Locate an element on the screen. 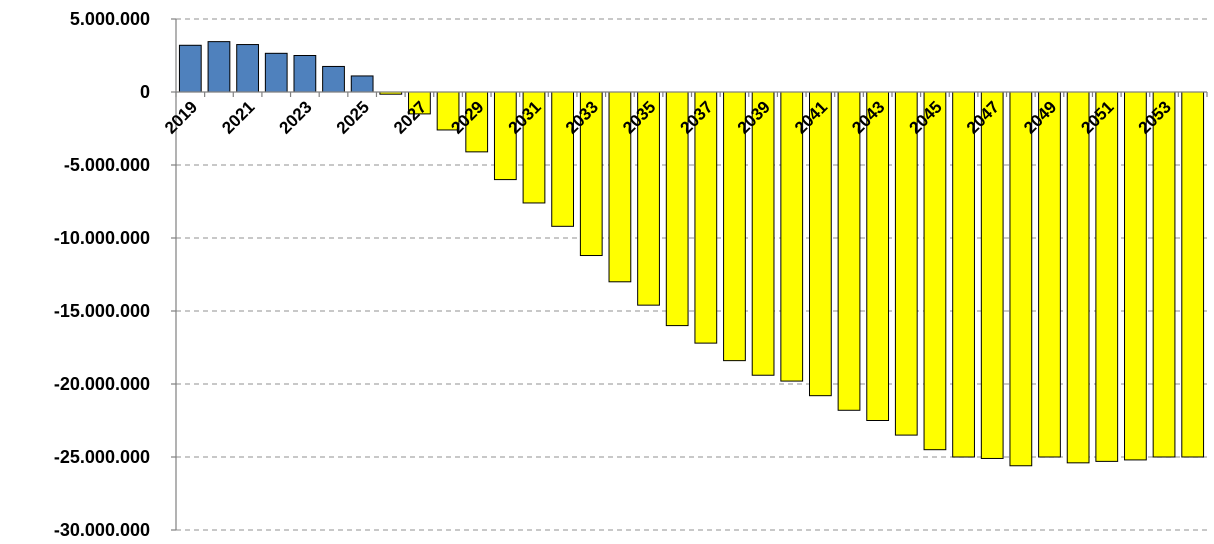  bar-2032 is located at coordinates (563, 159).